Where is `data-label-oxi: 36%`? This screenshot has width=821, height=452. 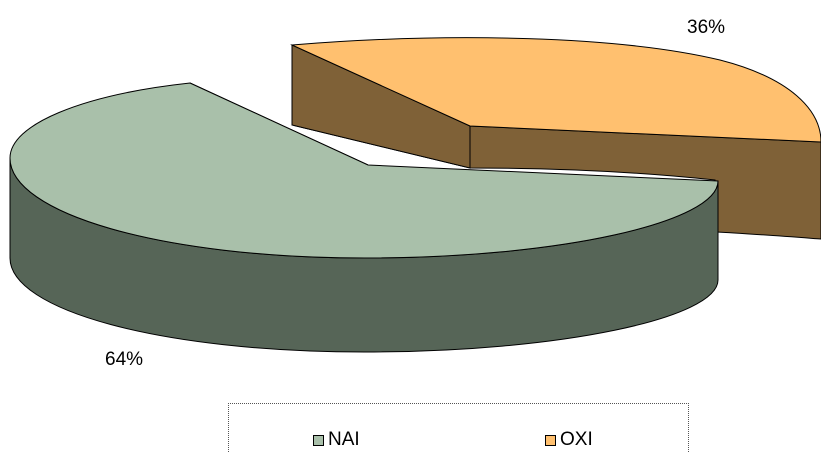
data-label-oxi: 36% is located at coordinates (706, 27).